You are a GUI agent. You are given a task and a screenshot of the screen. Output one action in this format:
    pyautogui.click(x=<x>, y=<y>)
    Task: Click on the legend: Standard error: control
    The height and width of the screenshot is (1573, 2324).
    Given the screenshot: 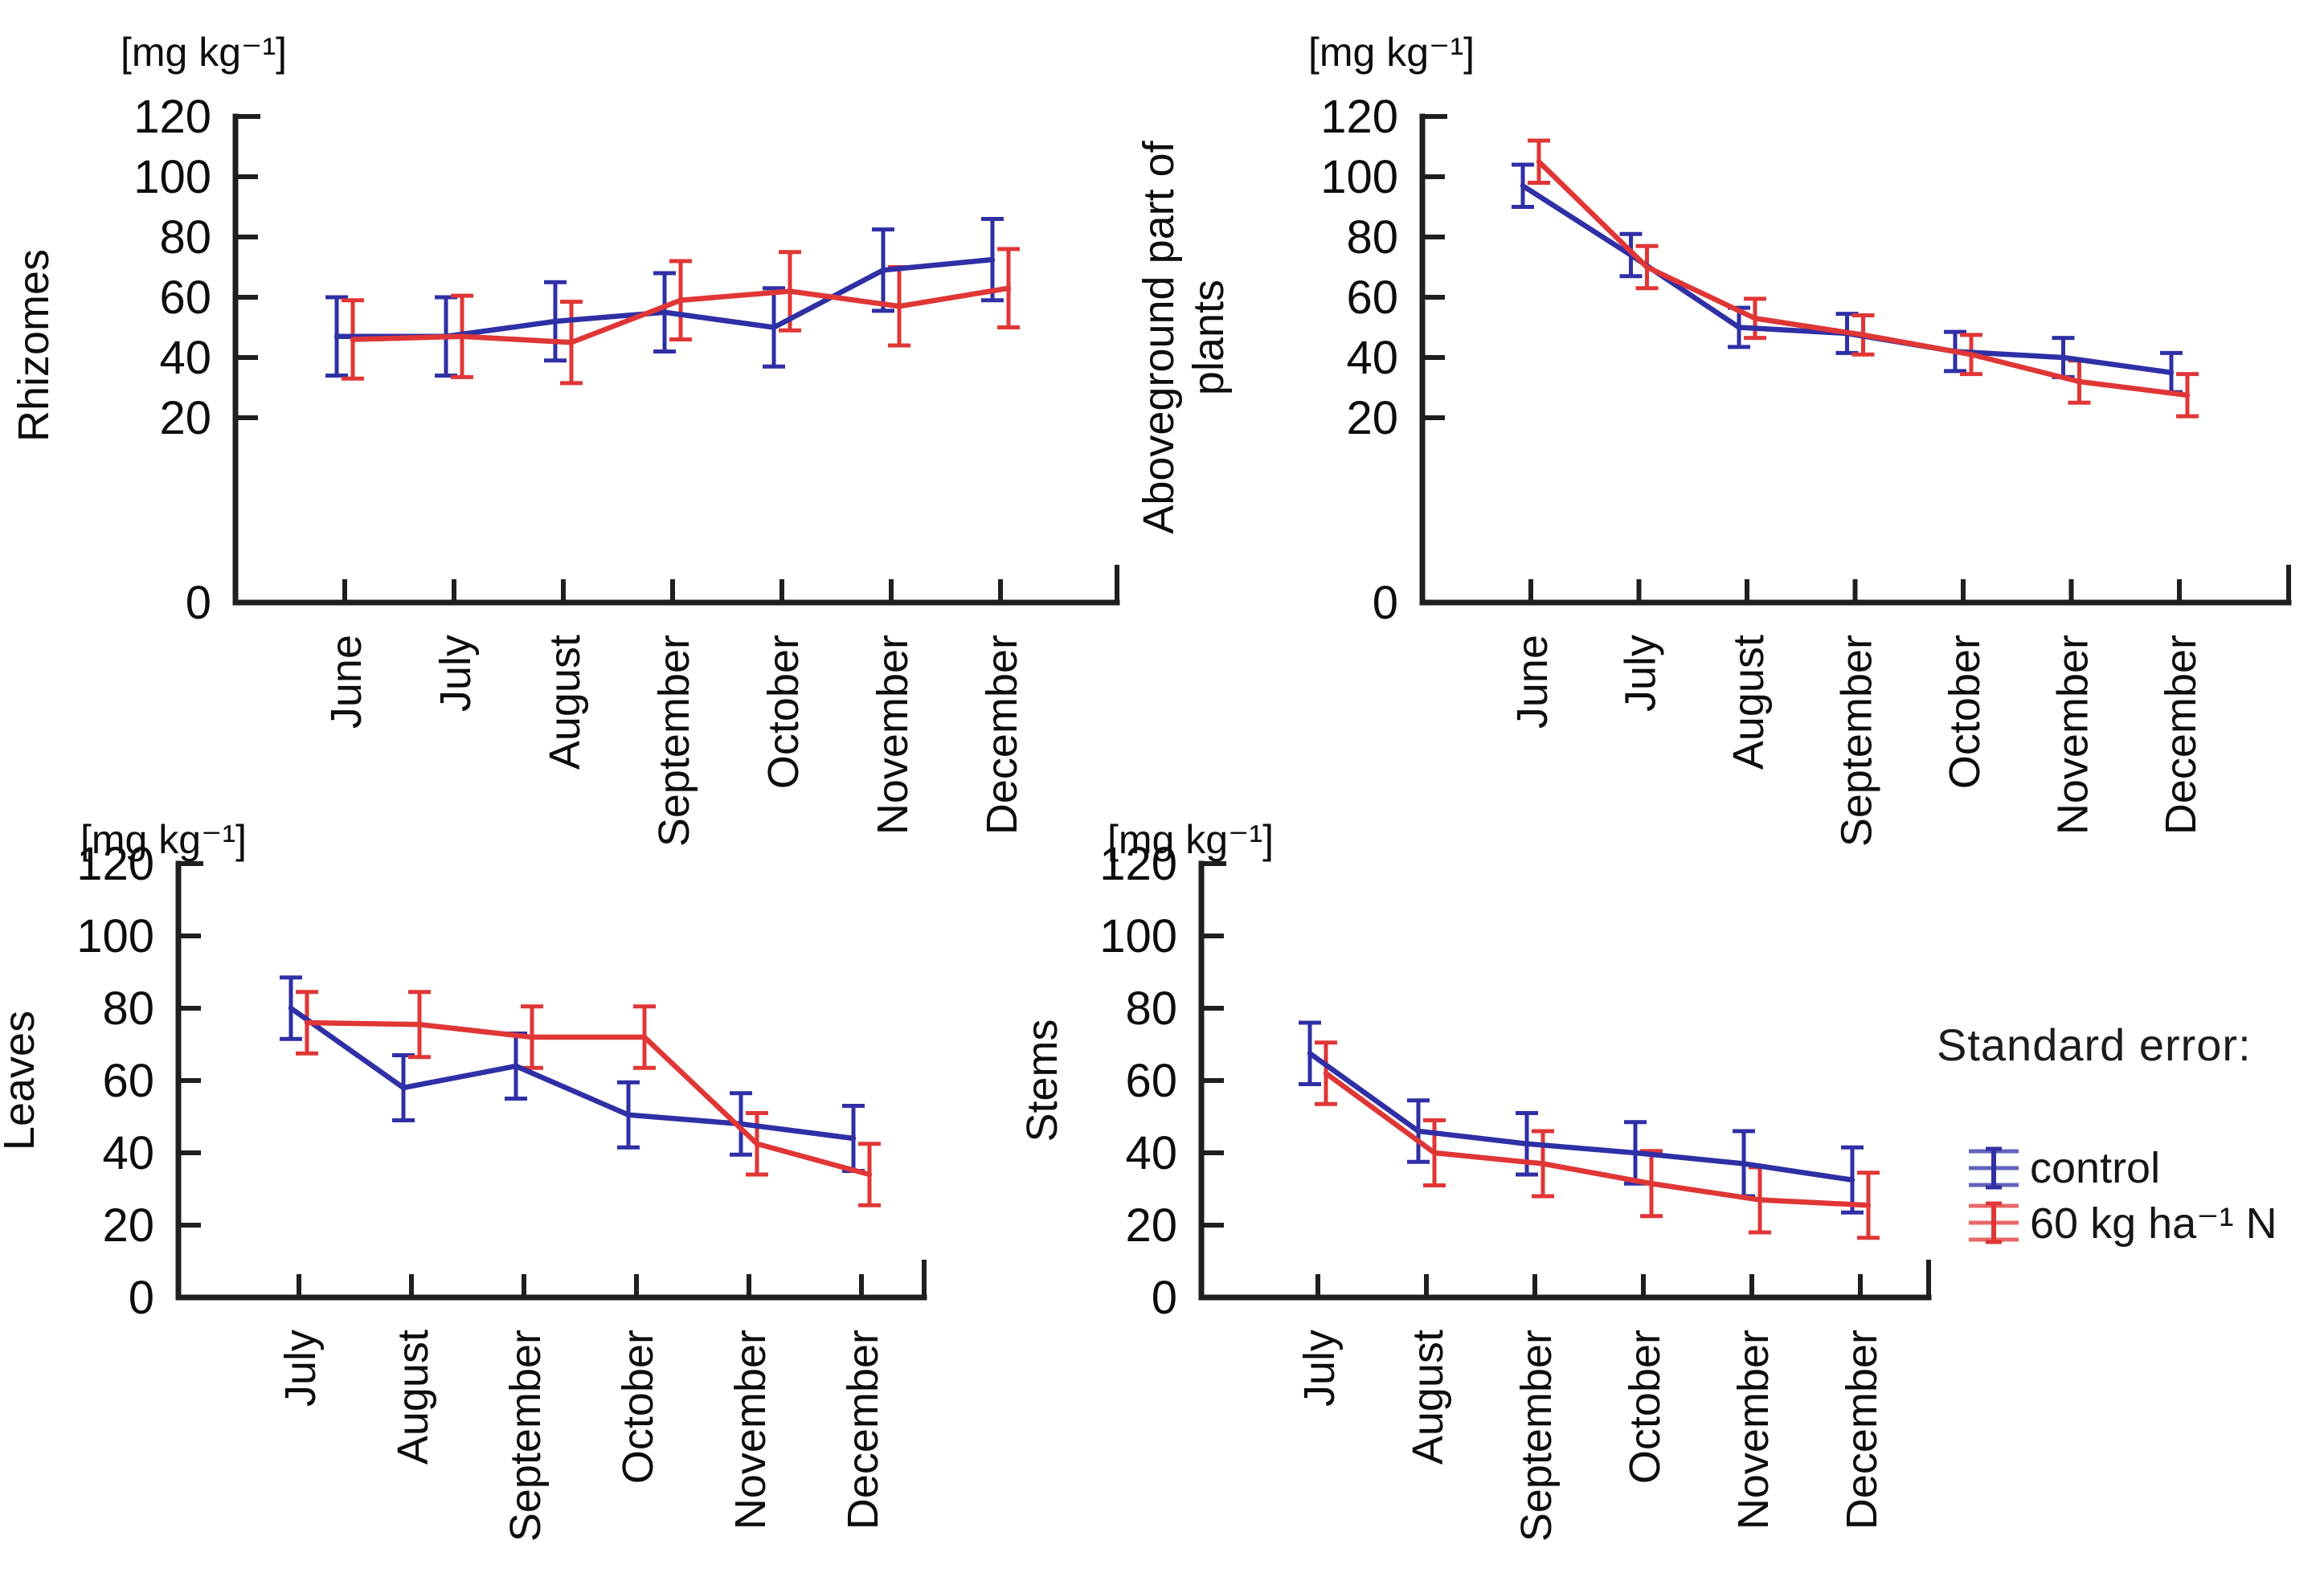 What is the action you would take?
    pyautogui.click(x=2124, y=1133)
    